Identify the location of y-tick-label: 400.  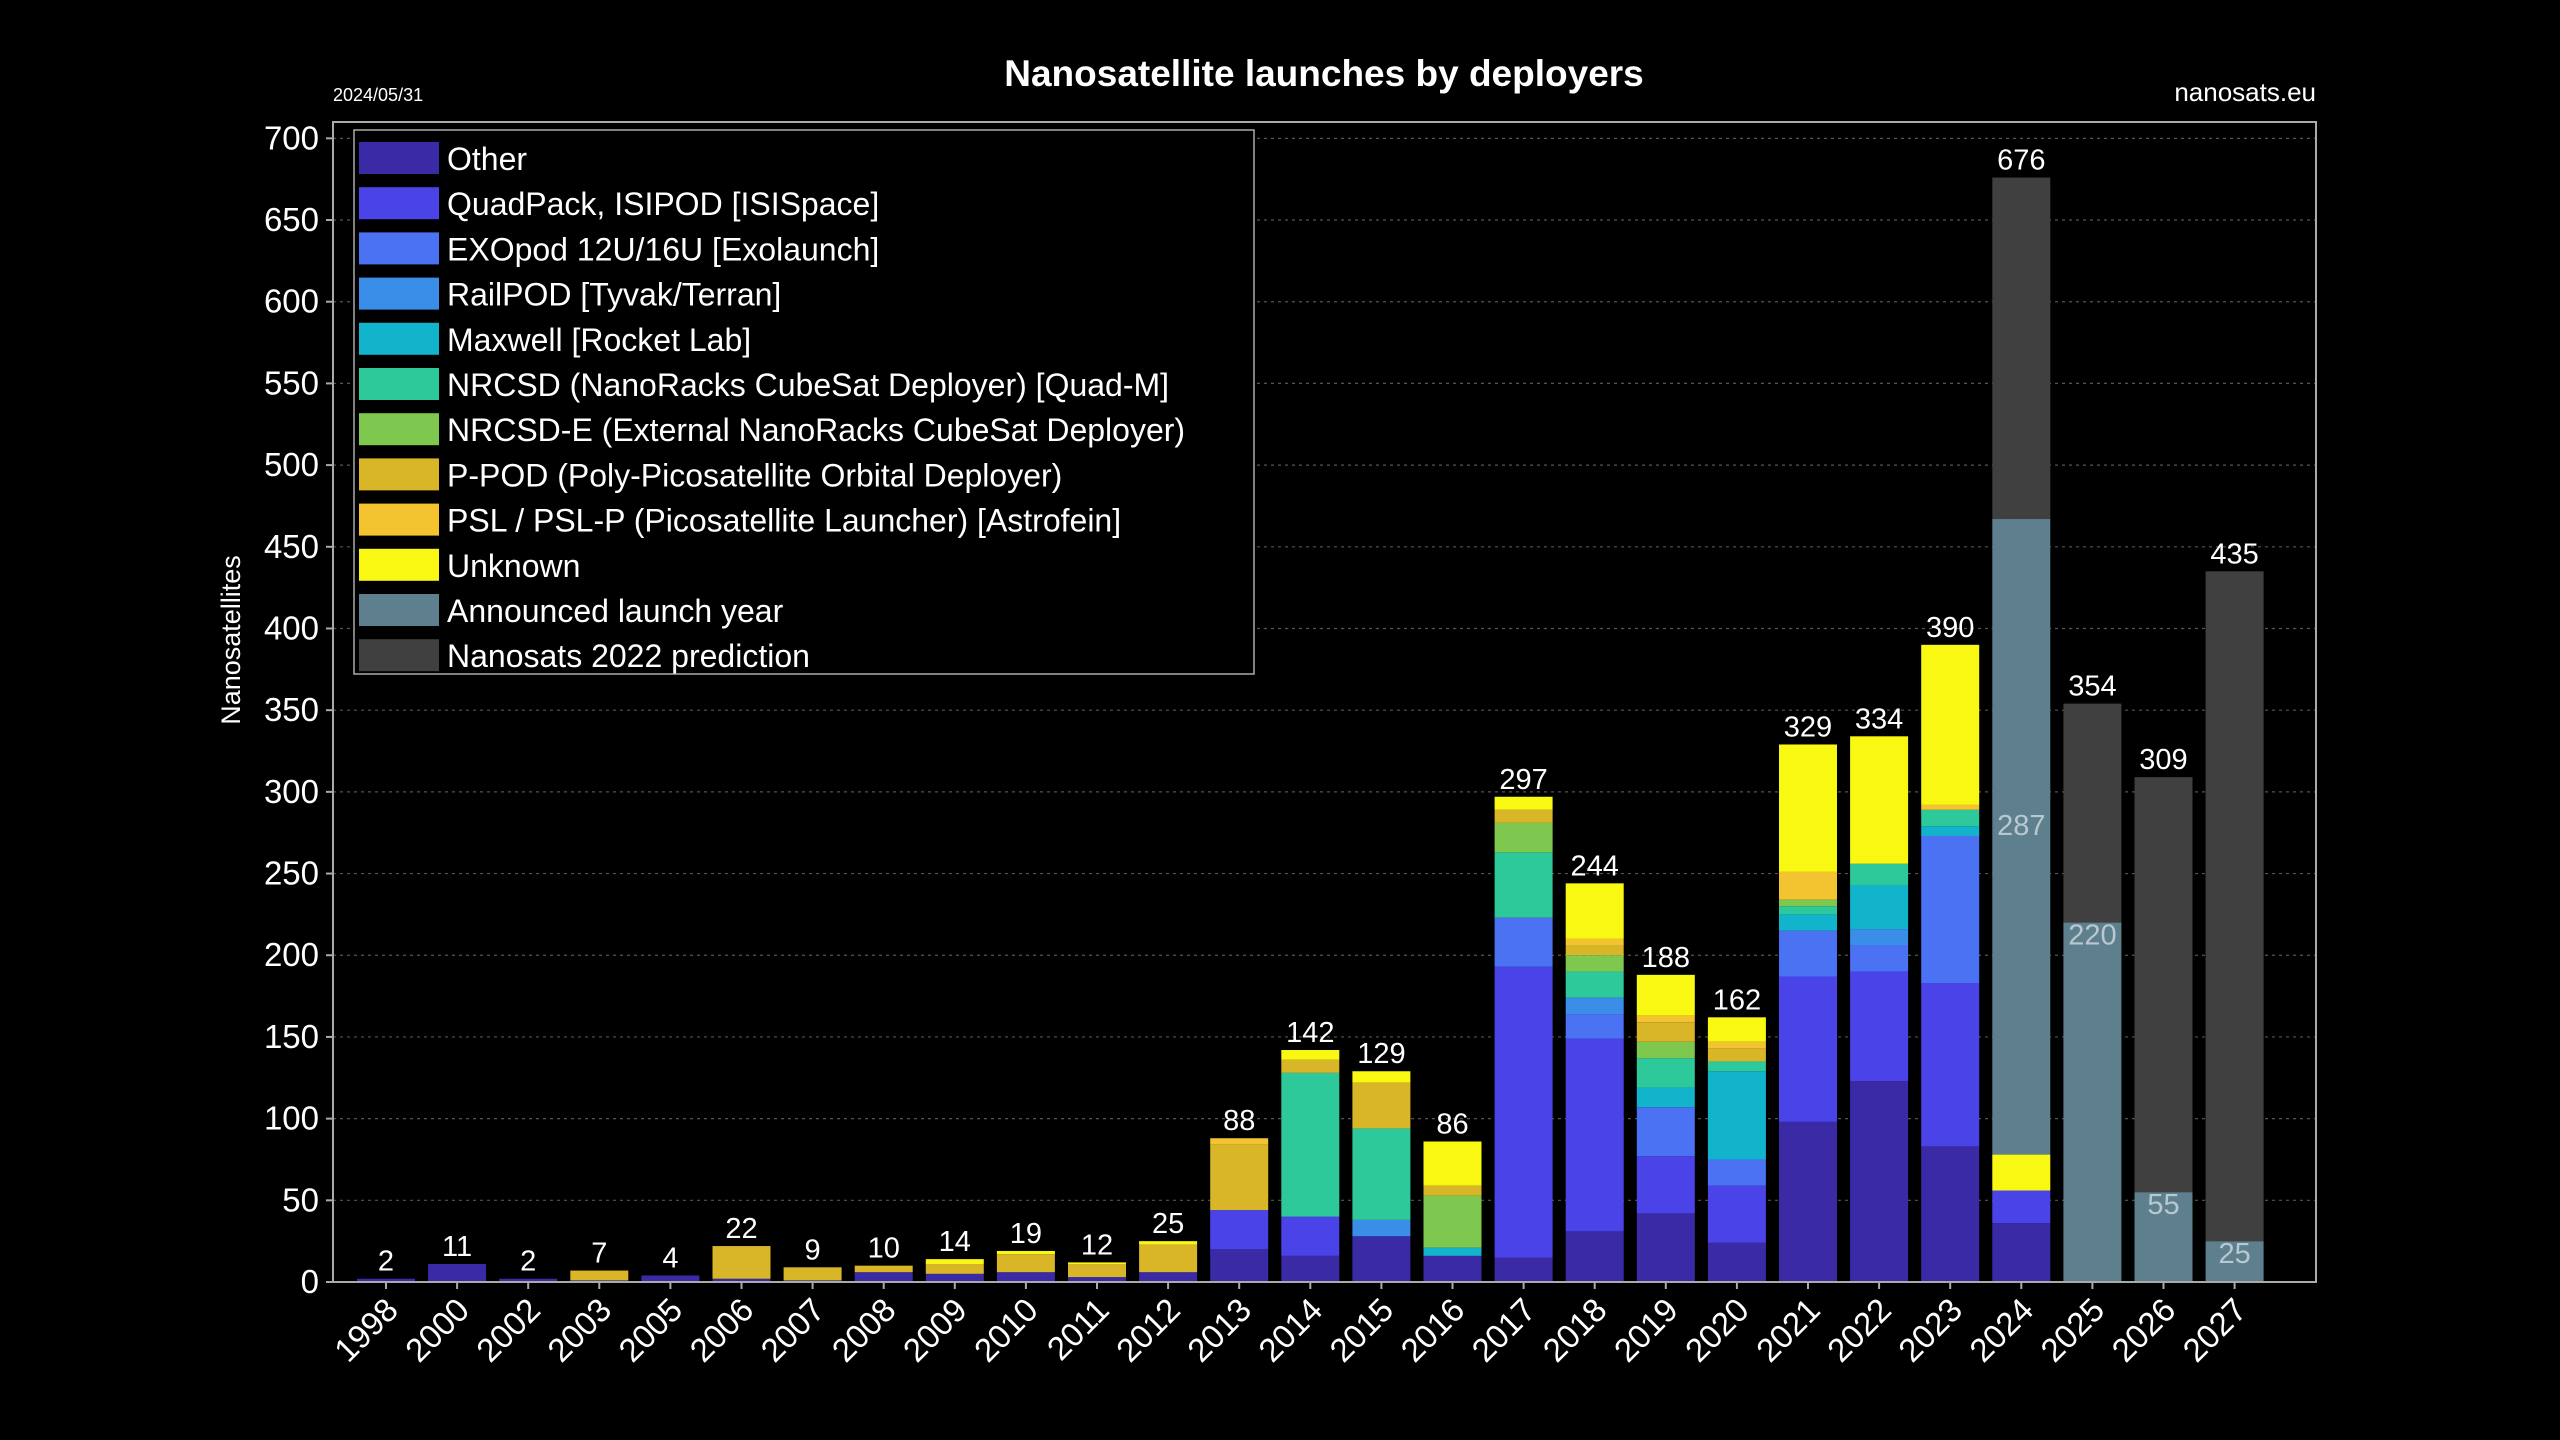
(291, 627).